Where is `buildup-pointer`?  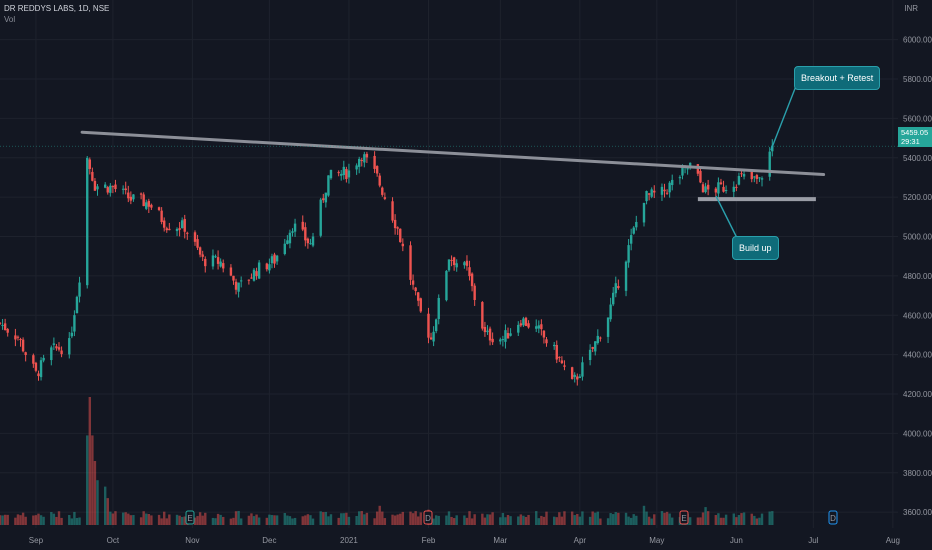 buildup-pointer is located at coordinates (726, 217).